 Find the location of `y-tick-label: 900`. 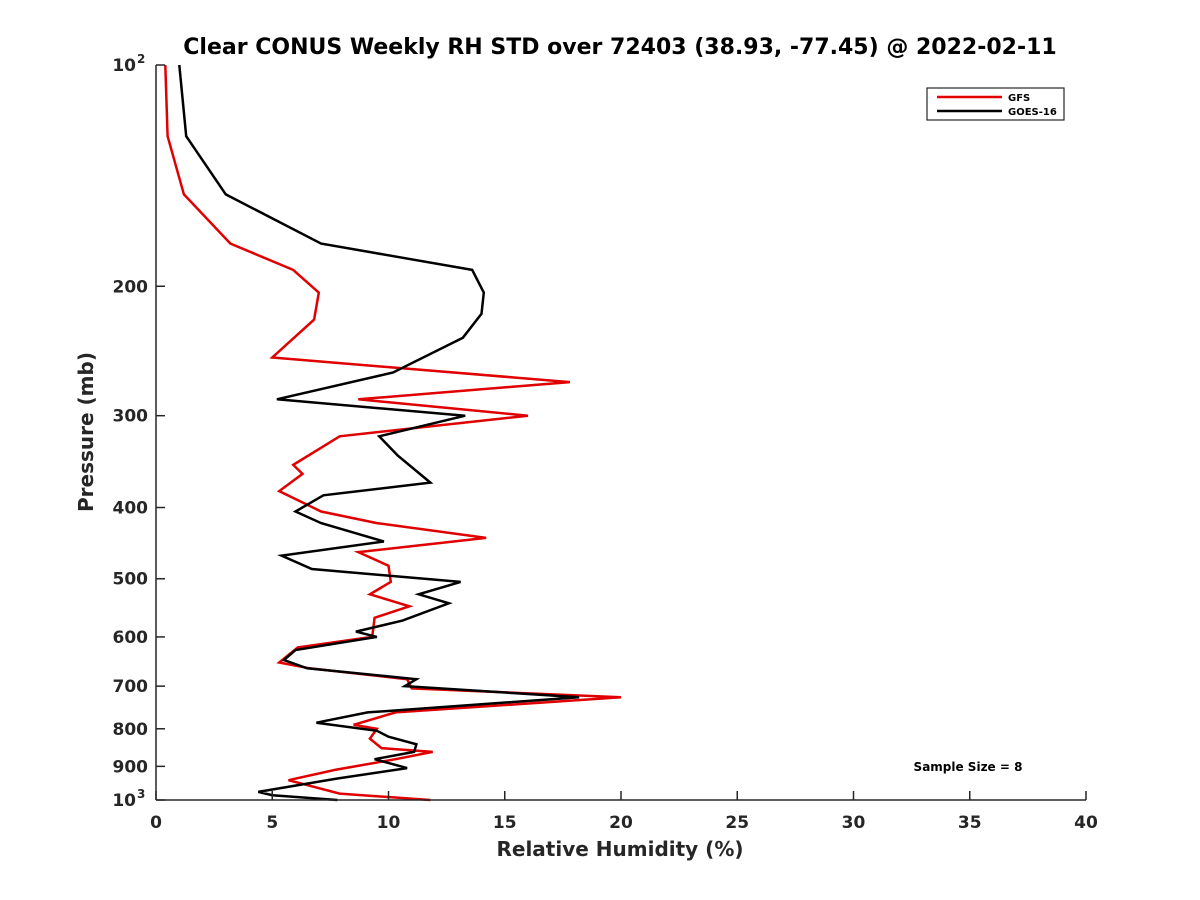

y-tick-label: 900 is located at coordinates (131, 767).